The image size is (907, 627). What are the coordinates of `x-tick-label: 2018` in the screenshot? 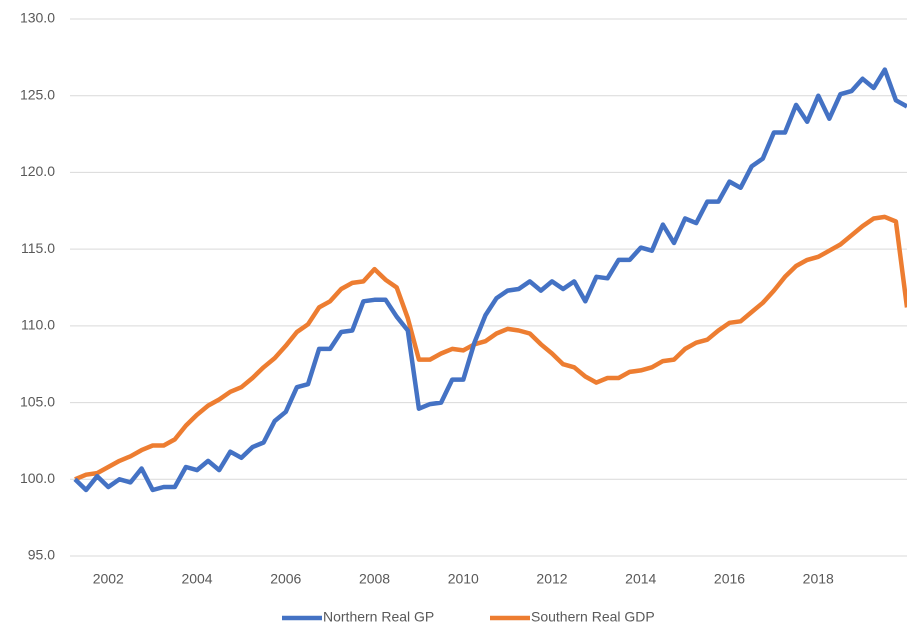 It's located at (818, 579).